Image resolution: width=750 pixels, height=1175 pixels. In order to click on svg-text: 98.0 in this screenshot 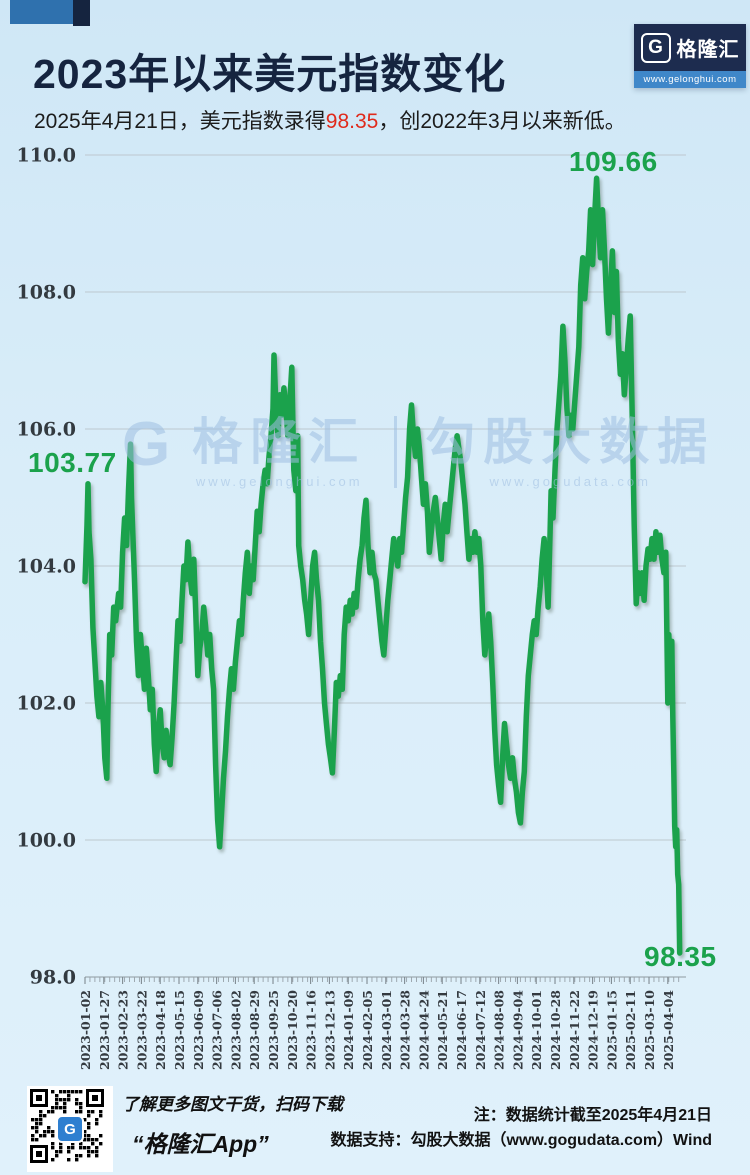, I will do `click(53, 978)`.